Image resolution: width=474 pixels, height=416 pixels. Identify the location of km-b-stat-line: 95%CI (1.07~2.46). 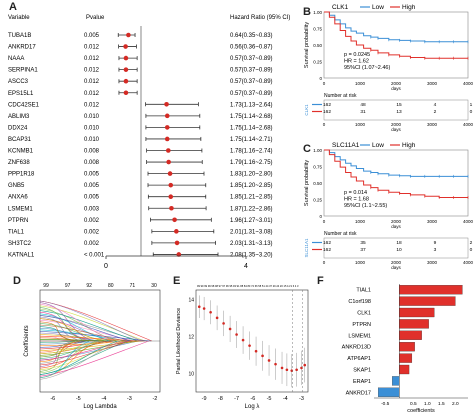
(367, 68).